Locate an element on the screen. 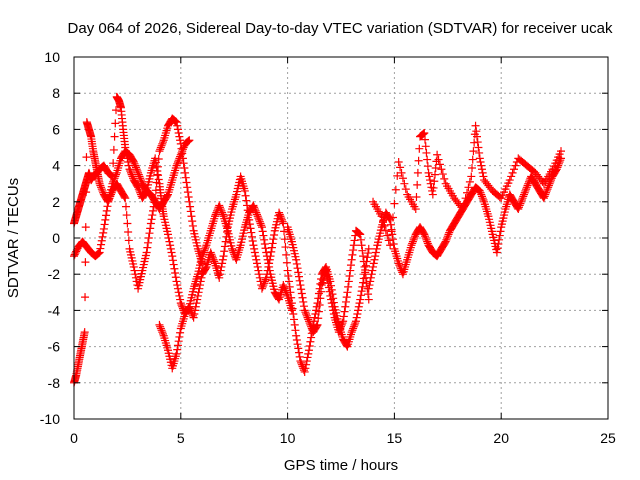 The height and width of the screenshot is (480, 640). y-tick-label: -4 is located at coordinates (54, 310).